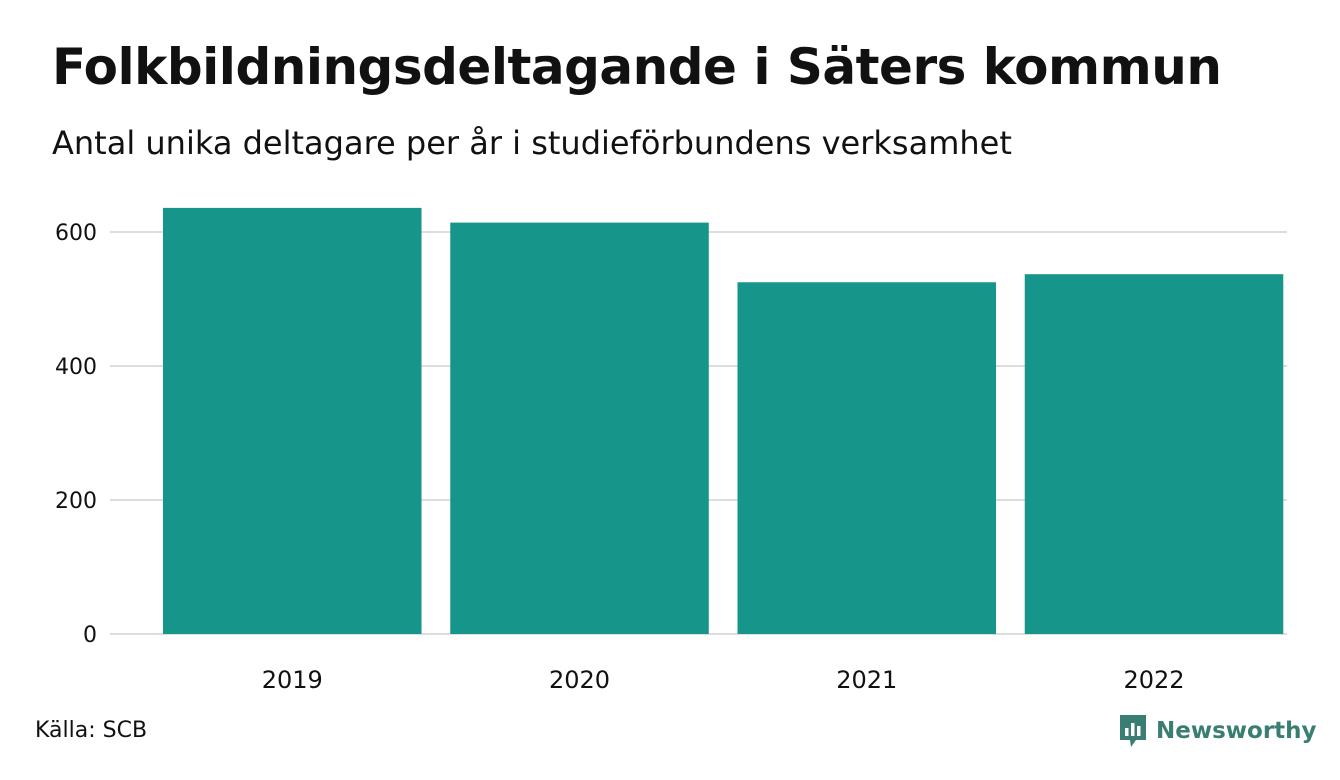 Image resolution: width=1340 pixels, height=780 pixels. I want to click on y-tick-label: 400, so click(76, 367).